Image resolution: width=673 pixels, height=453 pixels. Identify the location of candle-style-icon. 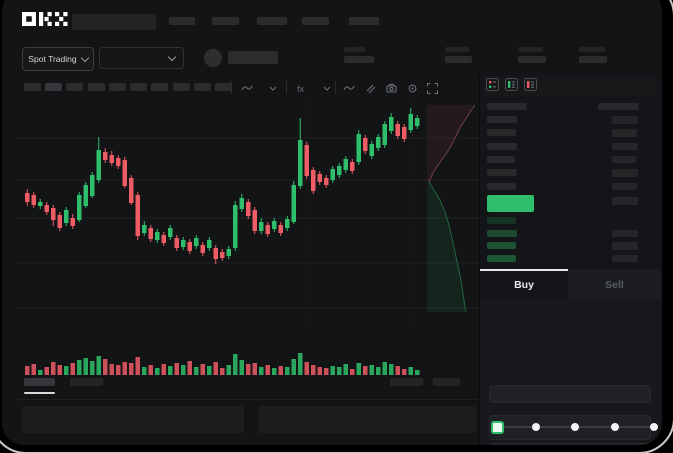
(247, 88).